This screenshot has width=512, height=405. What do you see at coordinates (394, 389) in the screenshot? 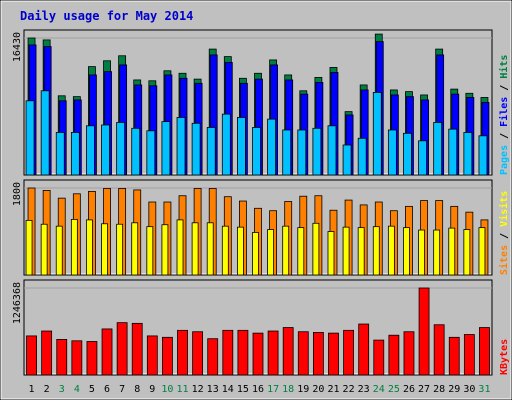
I see `day-label-25: 25` at bounding box center [394, 389].